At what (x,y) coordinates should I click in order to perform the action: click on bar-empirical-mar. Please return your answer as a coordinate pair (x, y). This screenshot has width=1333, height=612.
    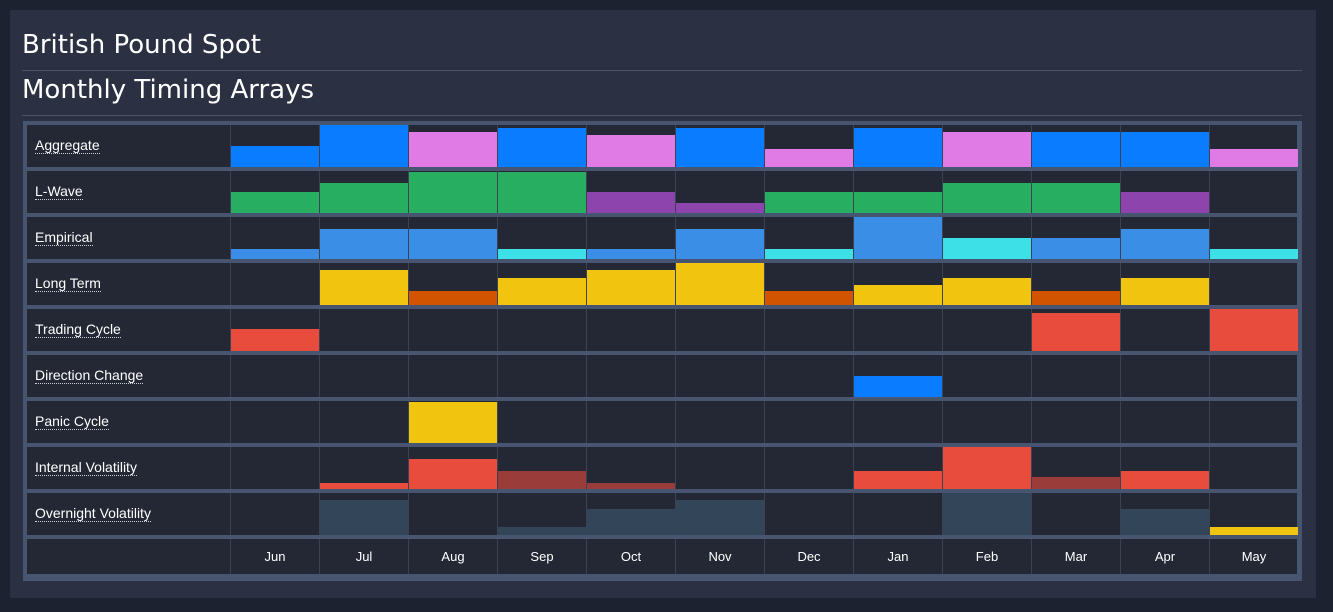
    Looking at the image, I should click on (1076, 248).